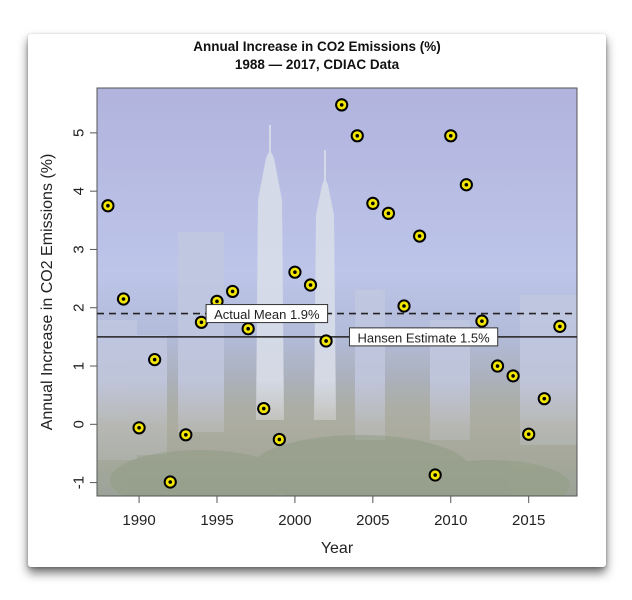 This screenshot has width=632, height=600. I want to click on chart-title: Annual Increase in CO2 Emissions (%), so click(317, 46).